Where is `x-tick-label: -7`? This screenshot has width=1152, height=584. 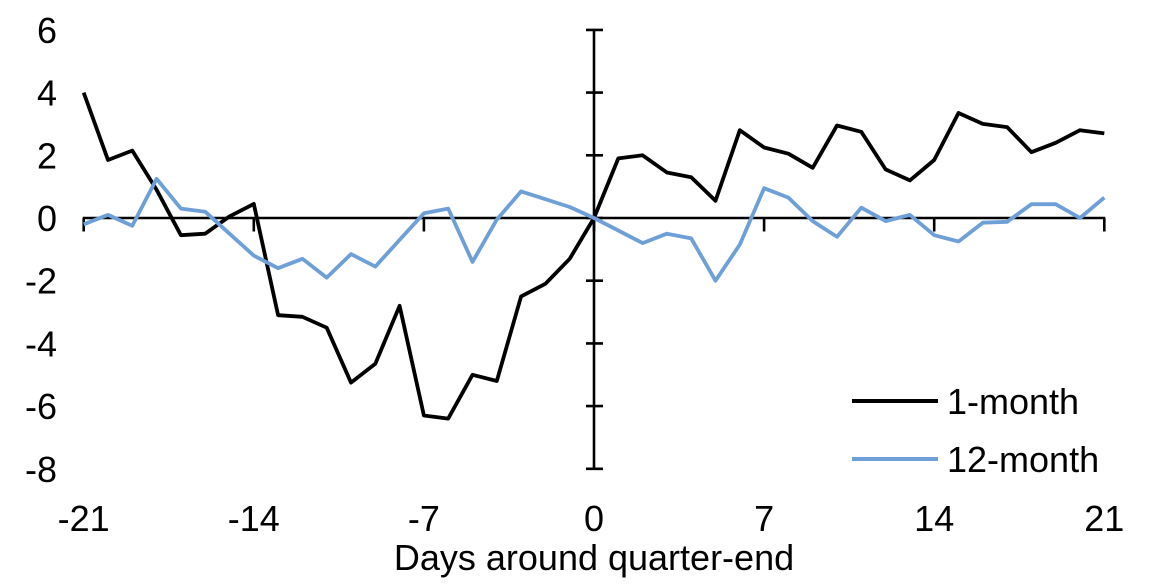 x-tick-label: -7 is located at coordinates (424, 518).